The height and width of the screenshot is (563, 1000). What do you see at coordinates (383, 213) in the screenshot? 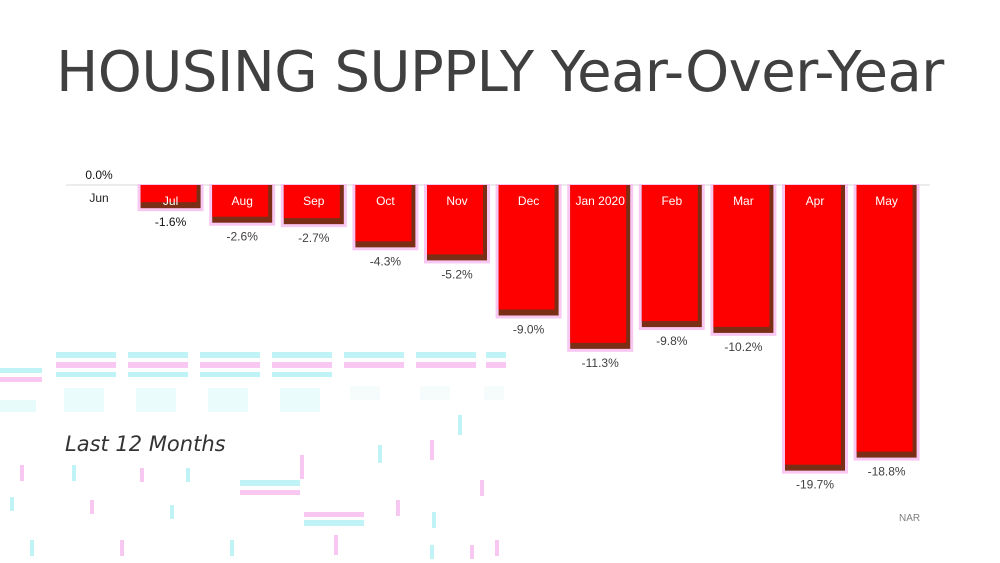
I see `bar-oct` at bounding box center [383, 213].